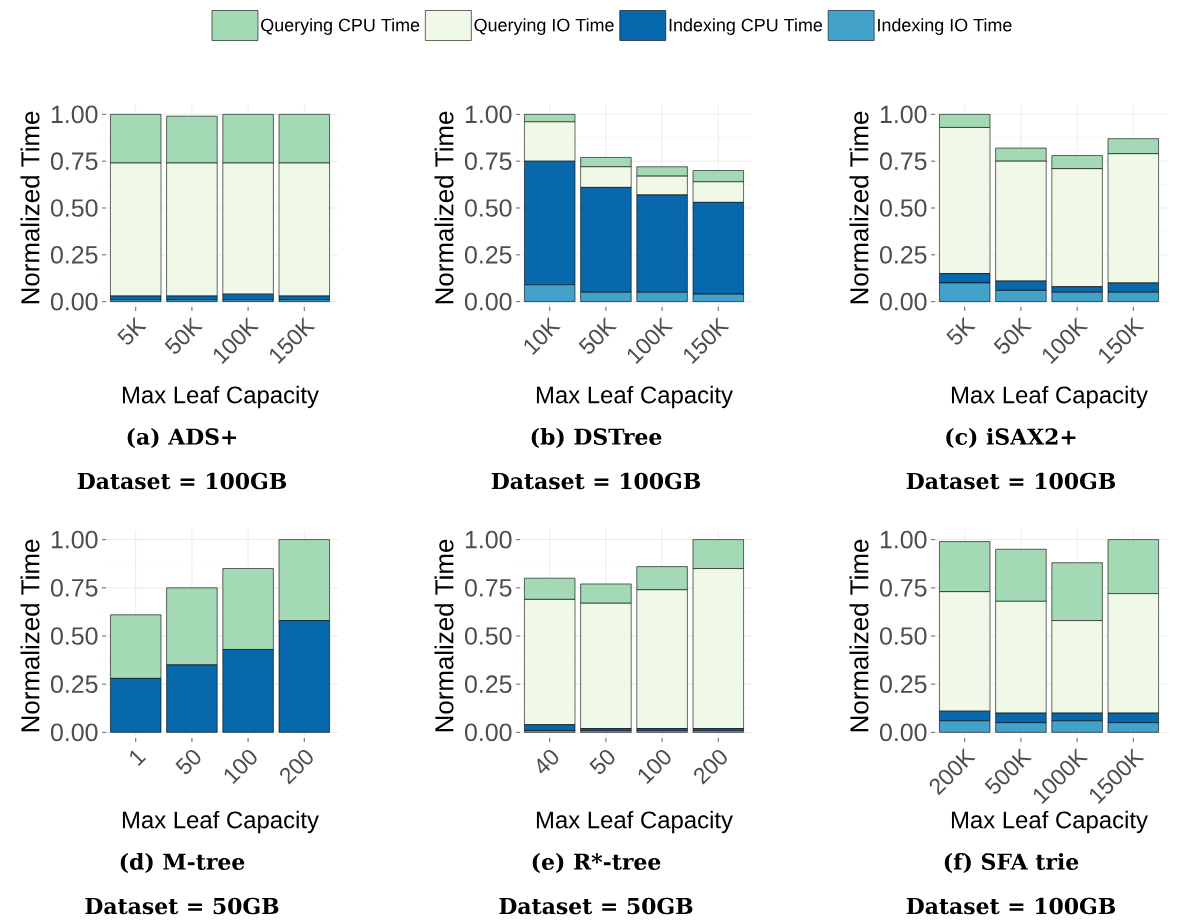 The height and width of the screenshot is (924, 1177). I want to click on text: (b) DSTree, so click(596, 438).